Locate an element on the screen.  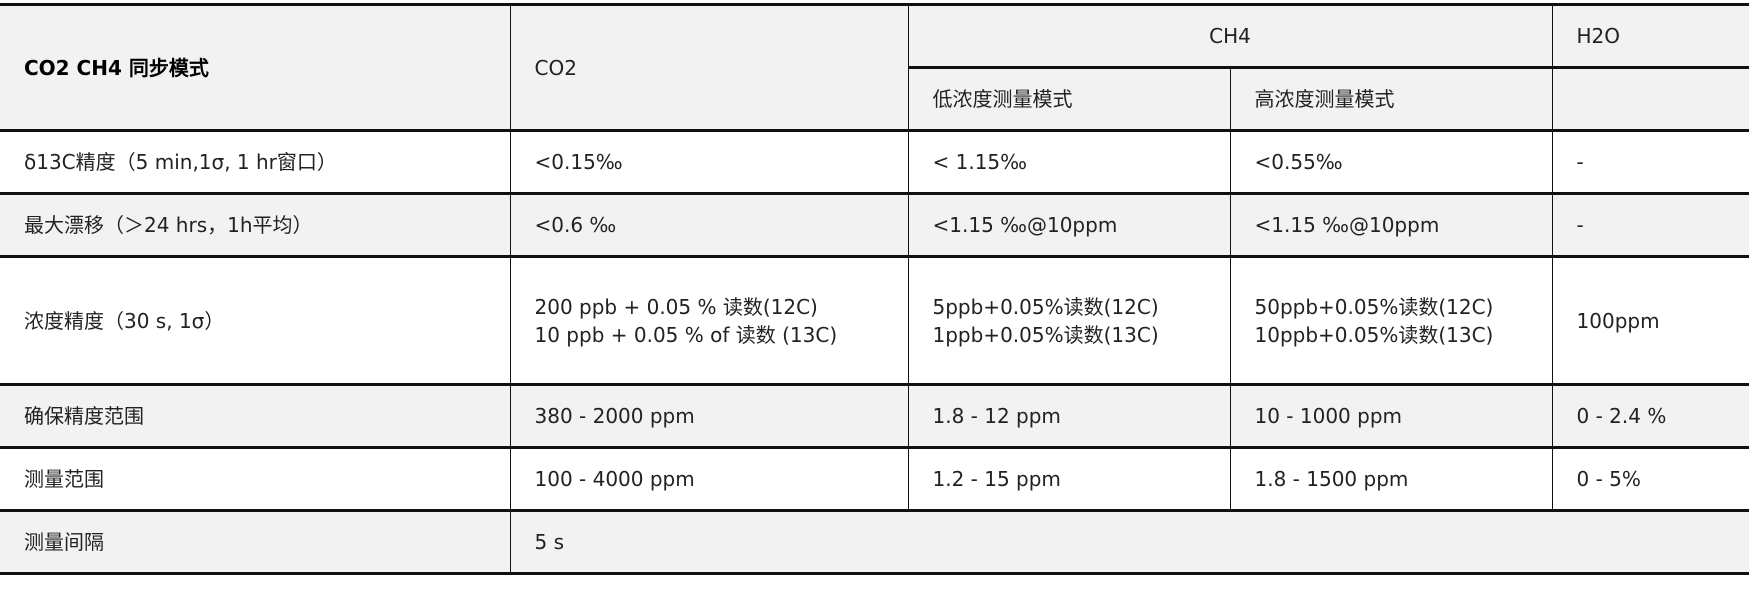
header-row-2: 低浓度测量模式 高浓度测量模式 is located at coordinates (874, 99).